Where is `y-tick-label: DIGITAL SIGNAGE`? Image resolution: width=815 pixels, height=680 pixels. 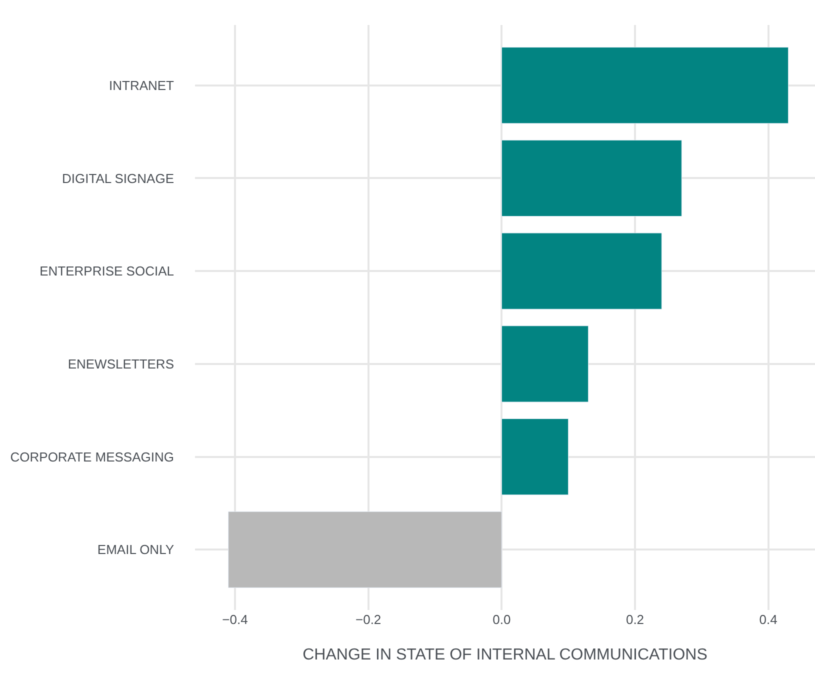
y-tick-label: DIGITAL SIGNAGE is located at coordinates (118, 178).